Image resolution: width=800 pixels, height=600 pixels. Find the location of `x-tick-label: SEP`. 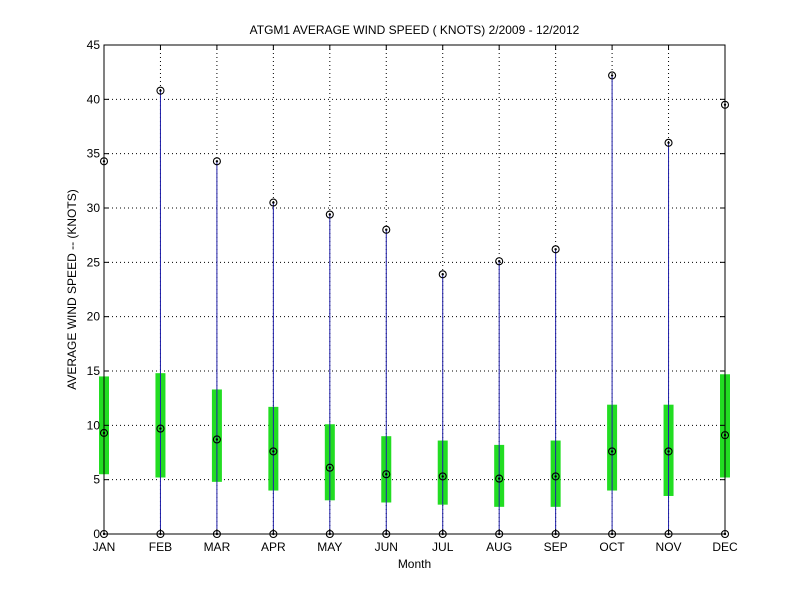

x-tick-label: SEP is located at coordinates (556, 547).